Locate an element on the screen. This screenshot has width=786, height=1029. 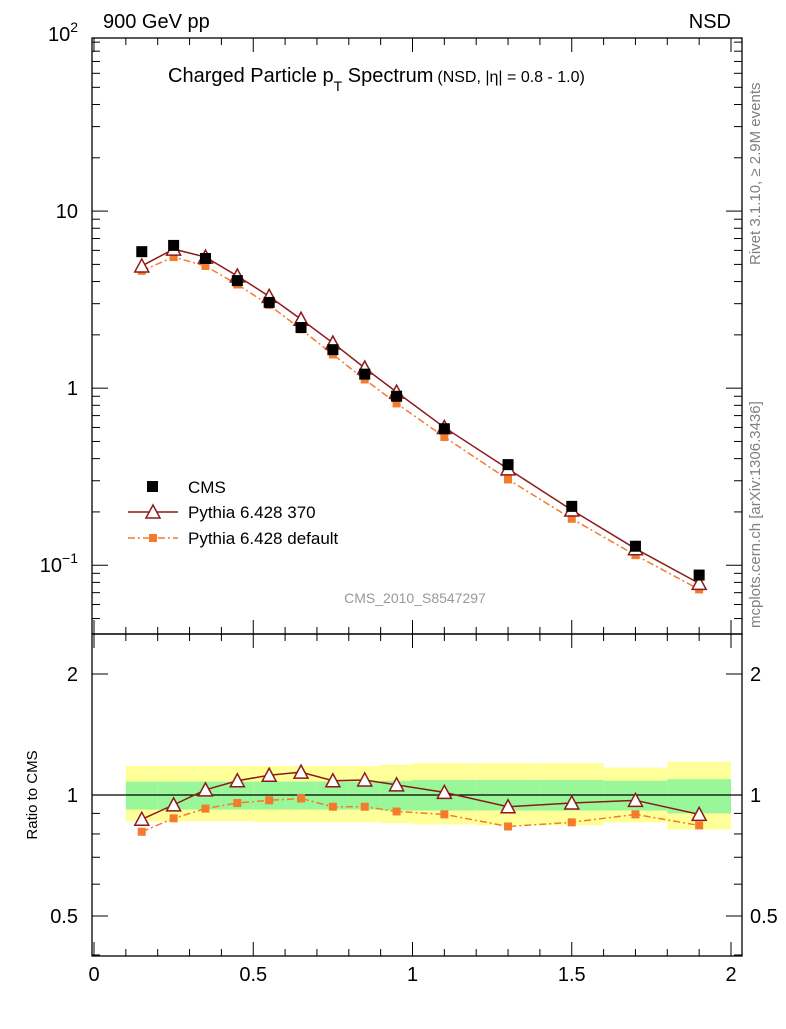
legend-entry-pythia-370: Pythia 6.428 370 is located at coordinates (222, 512).